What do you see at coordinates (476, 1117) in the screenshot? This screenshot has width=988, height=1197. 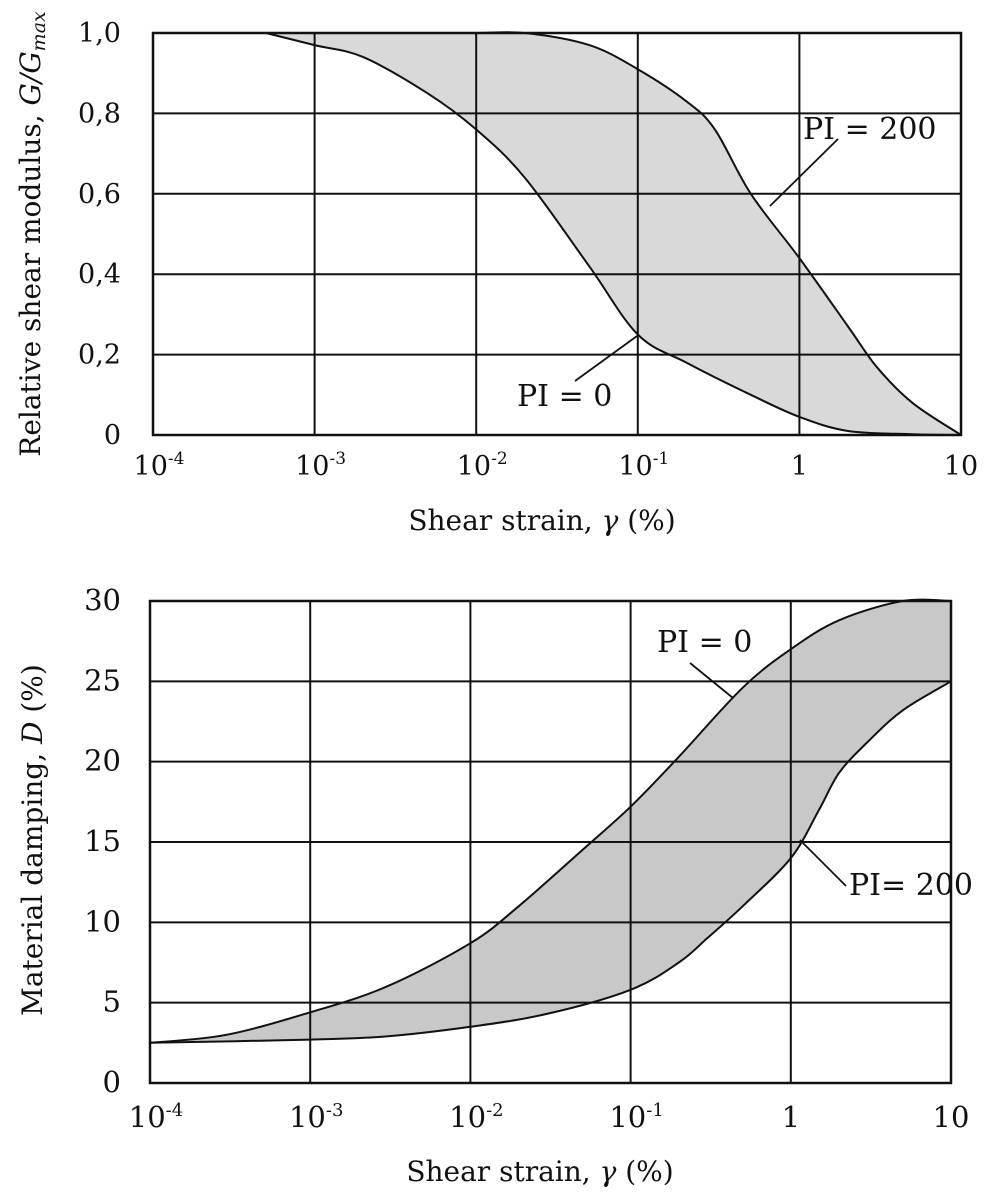 I see `damping-x-tick-label: 10⁻²` at bounding box center [476, 1117].